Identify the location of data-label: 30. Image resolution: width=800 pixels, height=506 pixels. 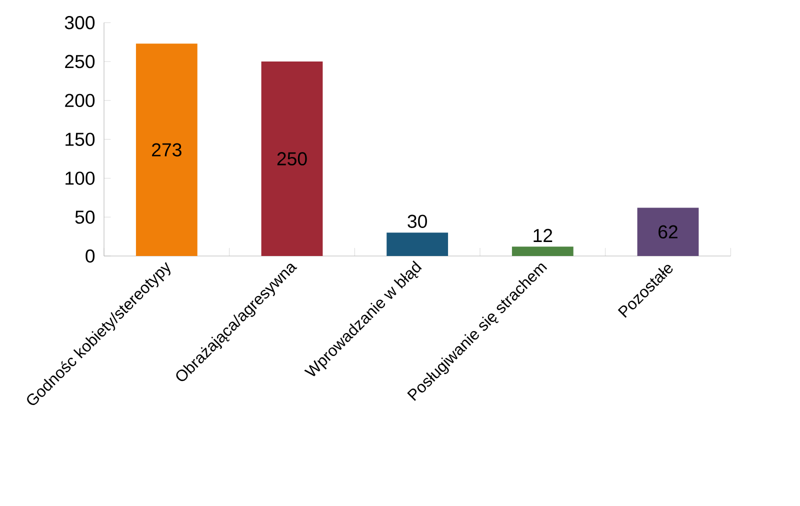
(417, 221).